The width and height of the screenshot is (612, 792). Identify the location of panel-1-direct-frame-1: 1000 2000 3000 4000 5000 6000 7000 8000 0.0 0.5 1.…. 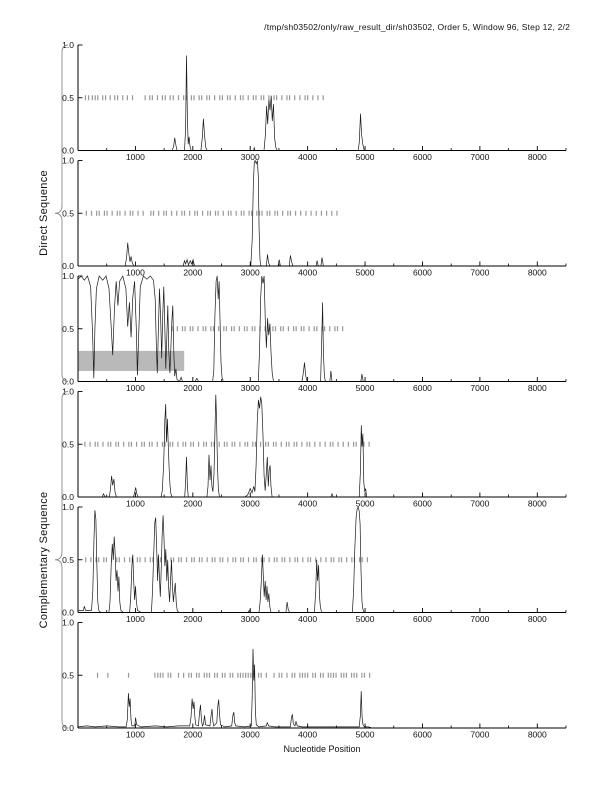
(314, 101).